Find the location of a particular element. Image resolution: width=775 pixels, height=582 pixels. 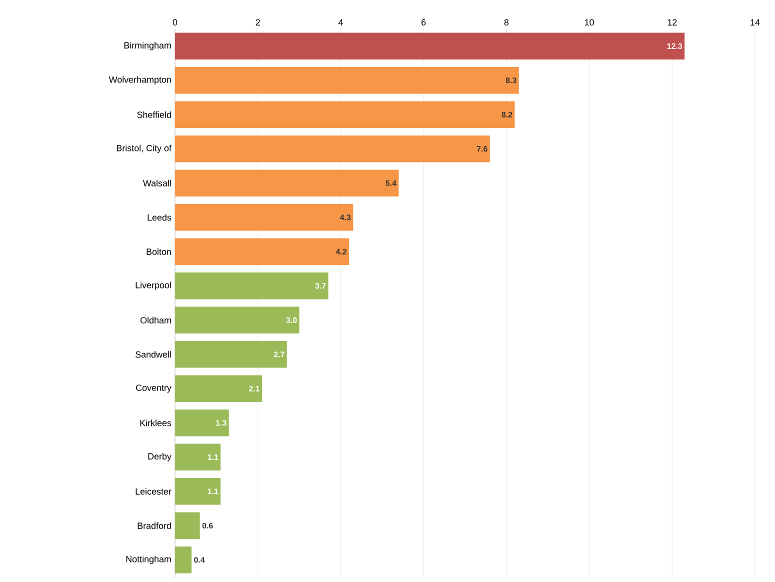

y-tick-label: Sheffield is located at coordinates (154, 114).